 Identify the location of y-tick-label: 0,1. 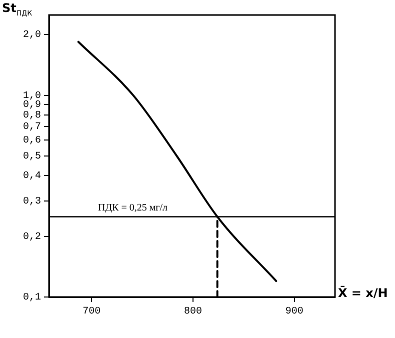
(31, 298).